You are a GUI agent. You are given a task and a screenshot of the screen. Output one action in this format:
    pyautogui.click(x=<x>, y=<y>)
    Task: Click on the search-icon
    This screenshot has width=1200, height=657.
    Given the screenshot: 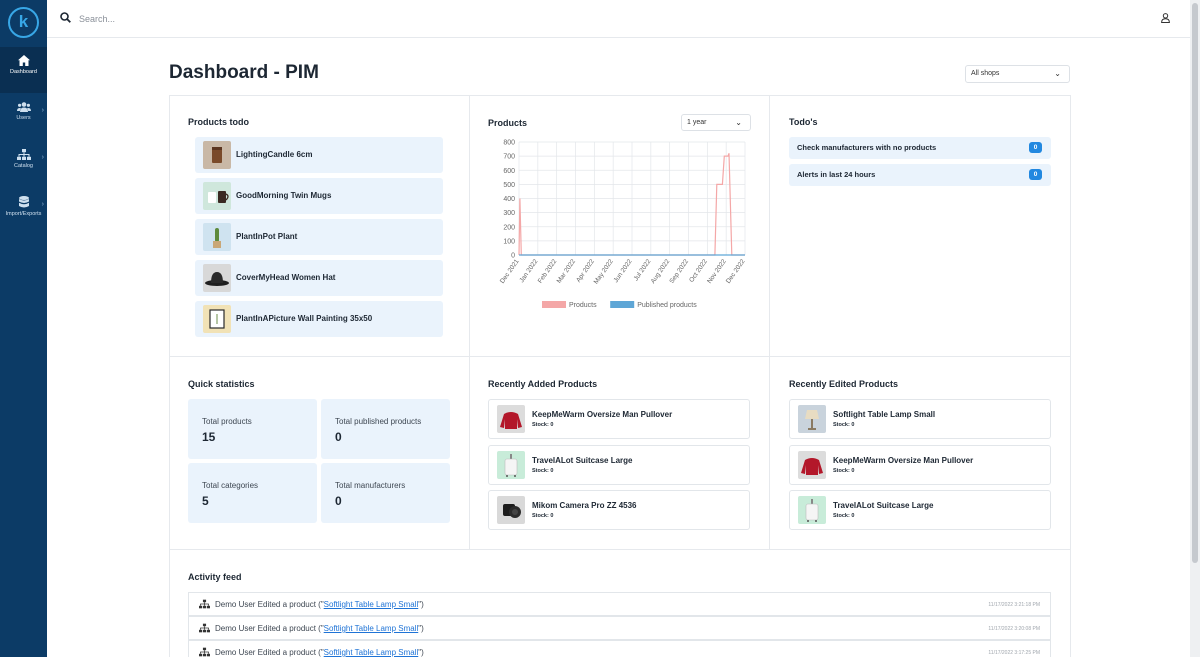 What is the action you would take?
    pyautogui.click(x=65, y=17)
    